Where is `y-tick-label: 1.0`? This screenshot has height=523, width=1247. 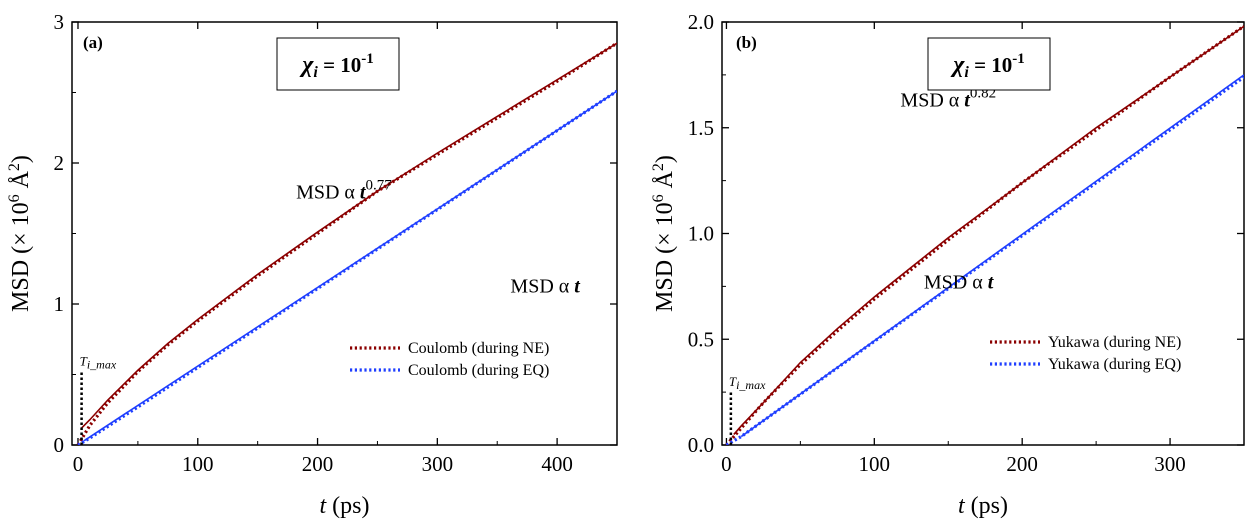 y-tick-label: 1.0 is located at coordinates (701, 234).